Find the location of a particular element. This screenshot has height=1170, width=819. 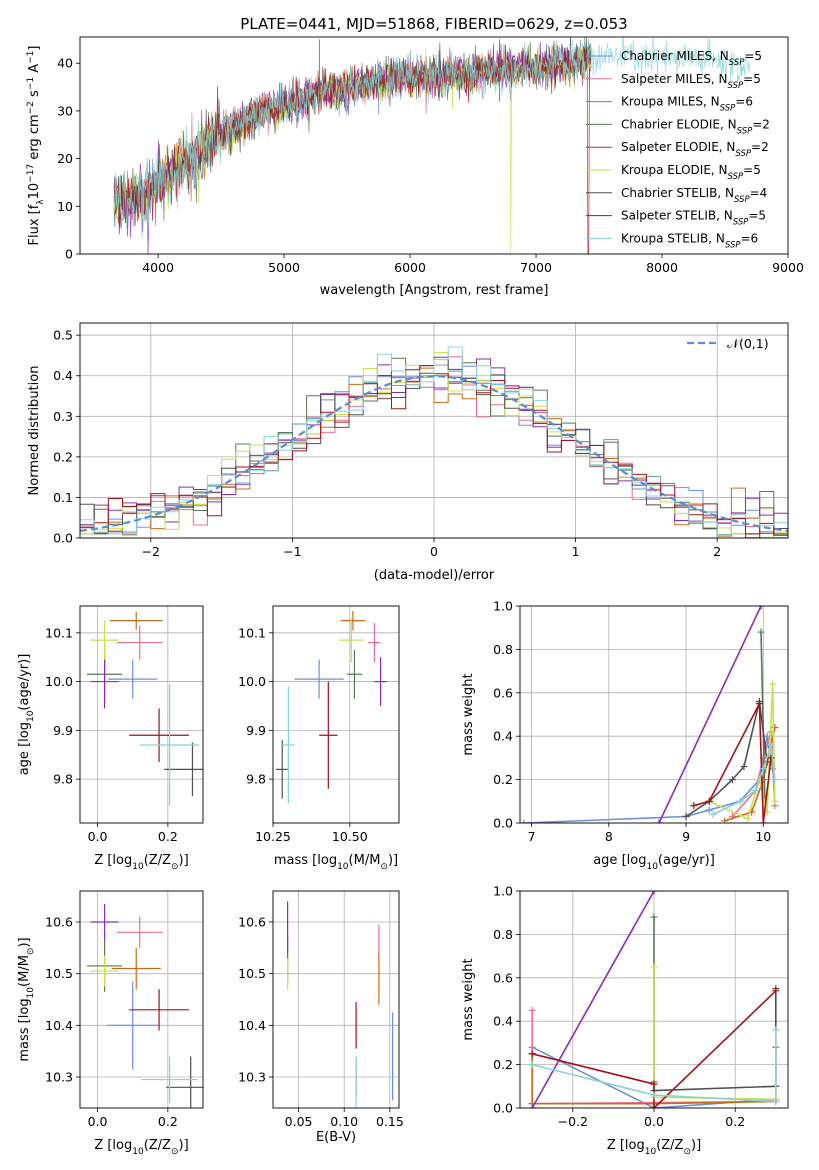

mass-weight-vs-age-y-label: mass weight is located at coordinates (468, 714).